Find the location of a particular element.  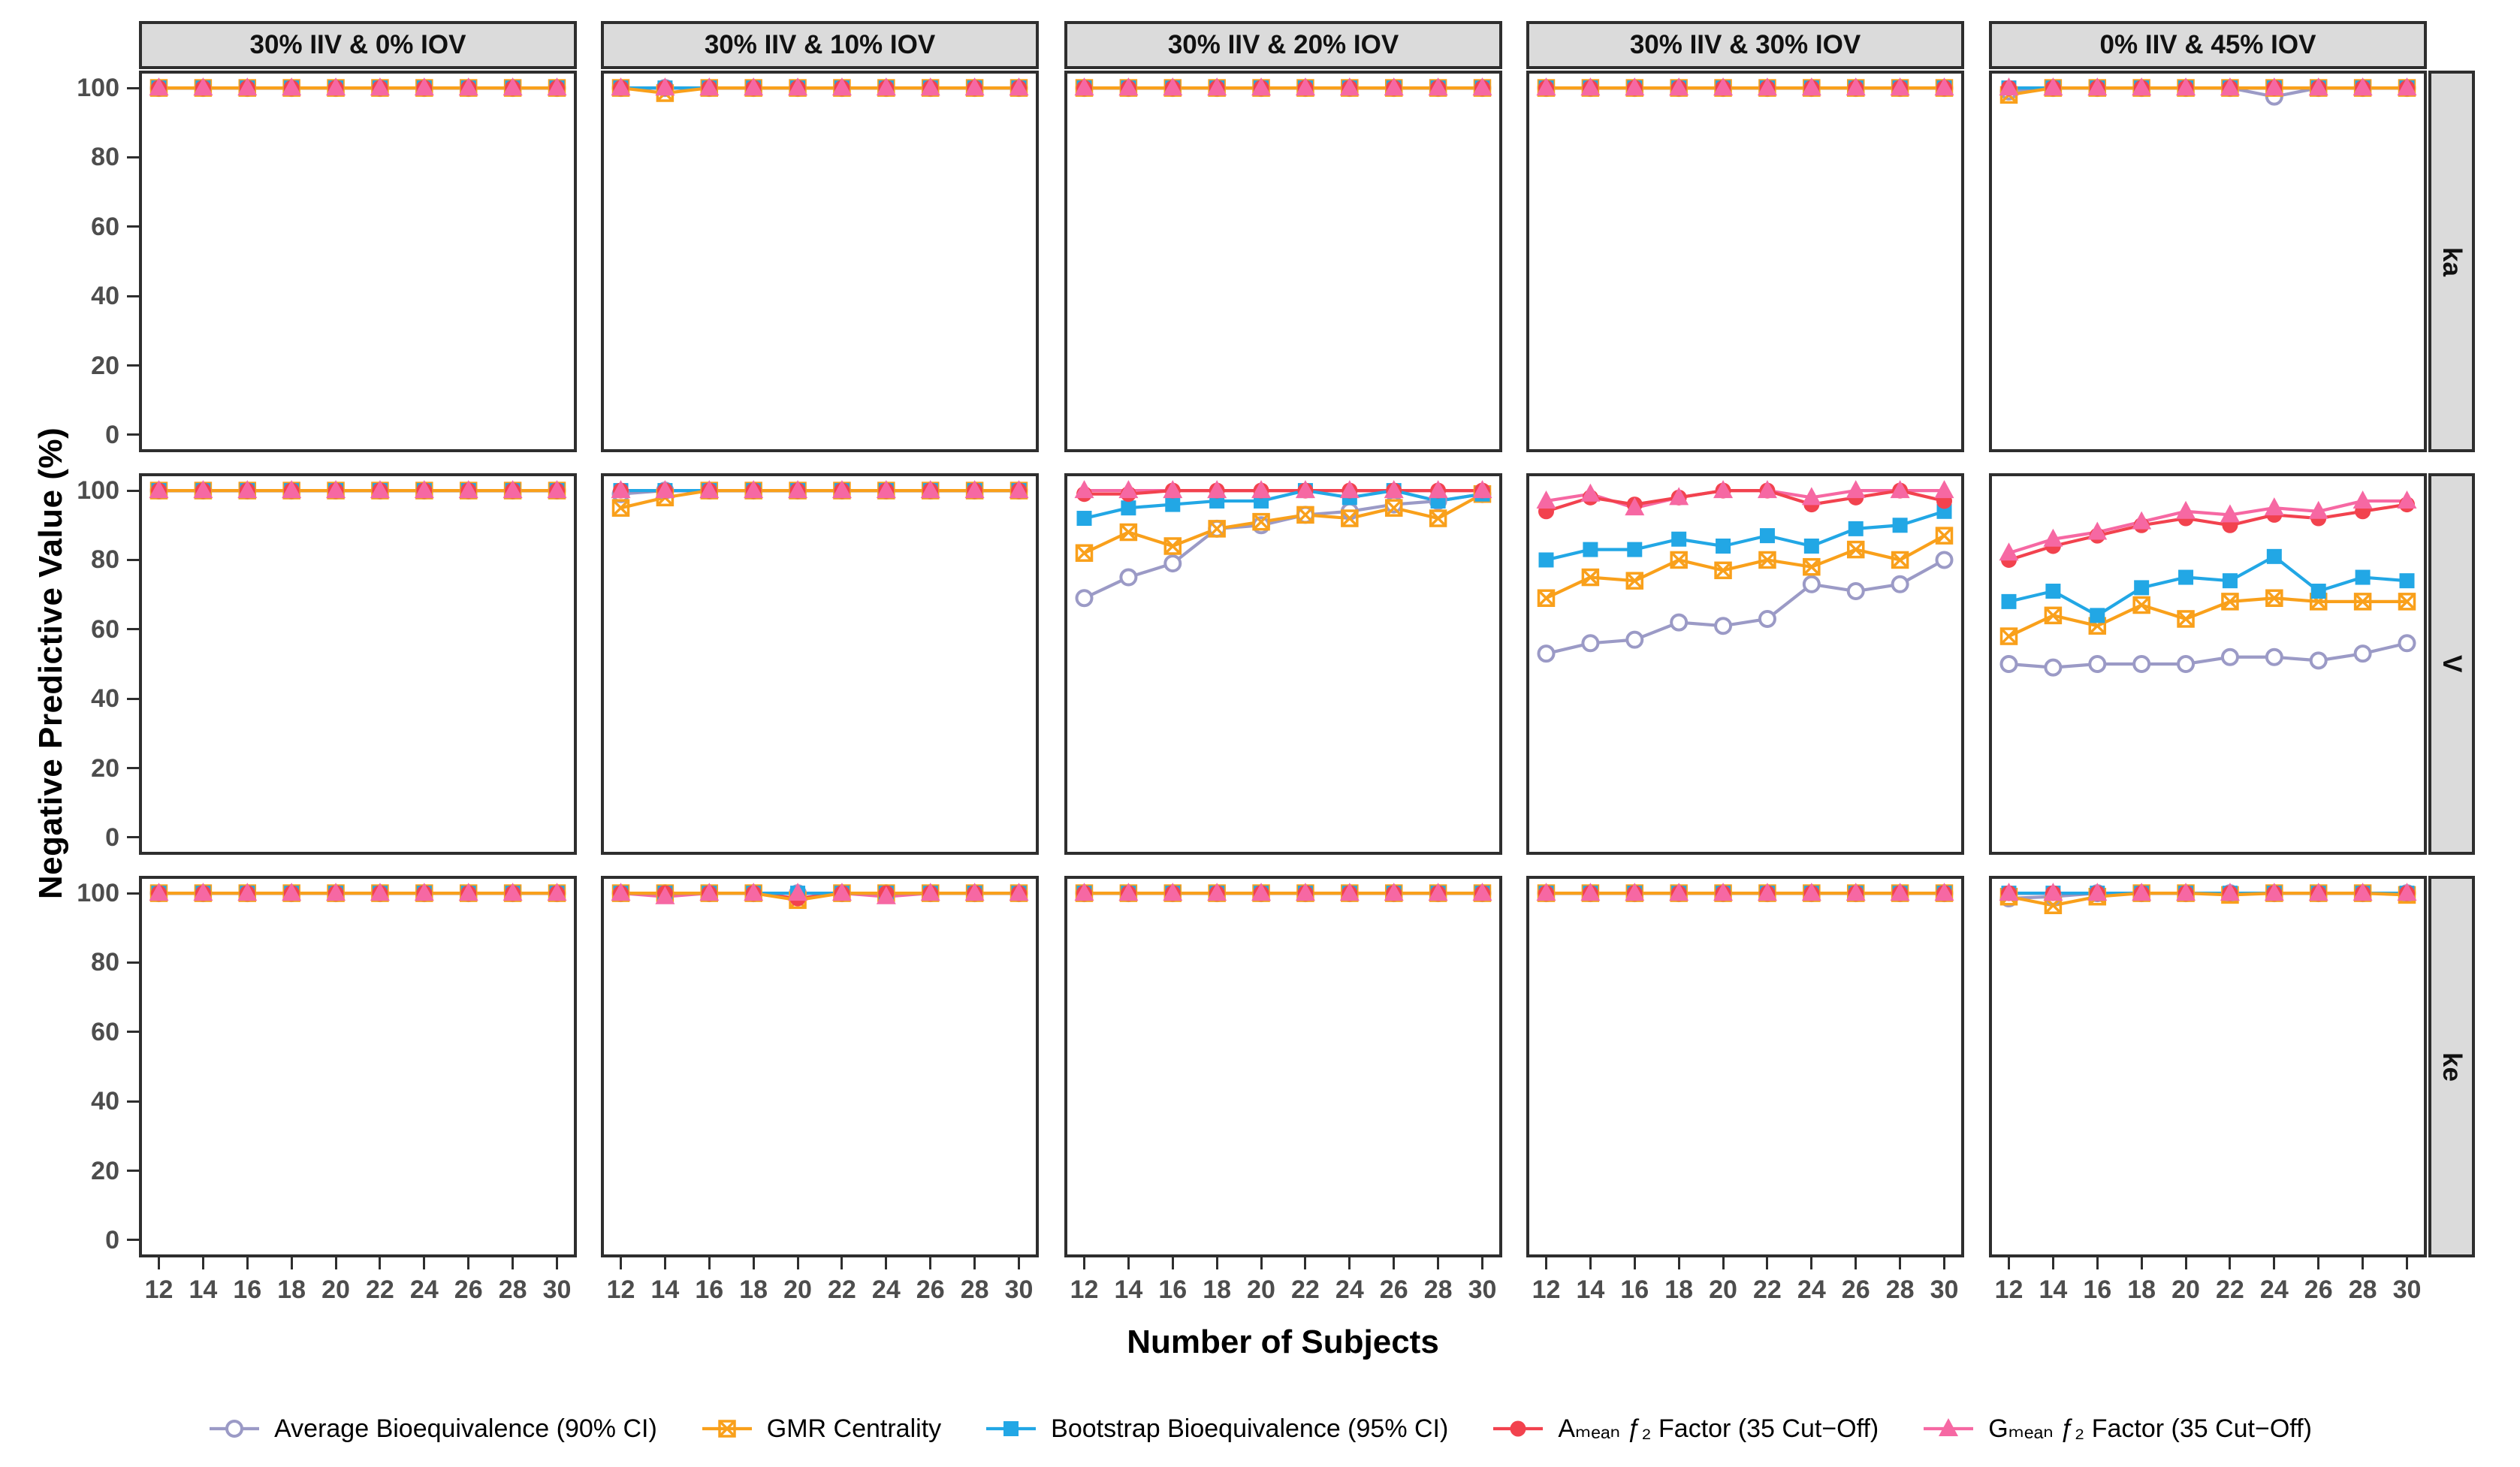

facet-row-strip-label: V is located at coordinates (2452, 664).